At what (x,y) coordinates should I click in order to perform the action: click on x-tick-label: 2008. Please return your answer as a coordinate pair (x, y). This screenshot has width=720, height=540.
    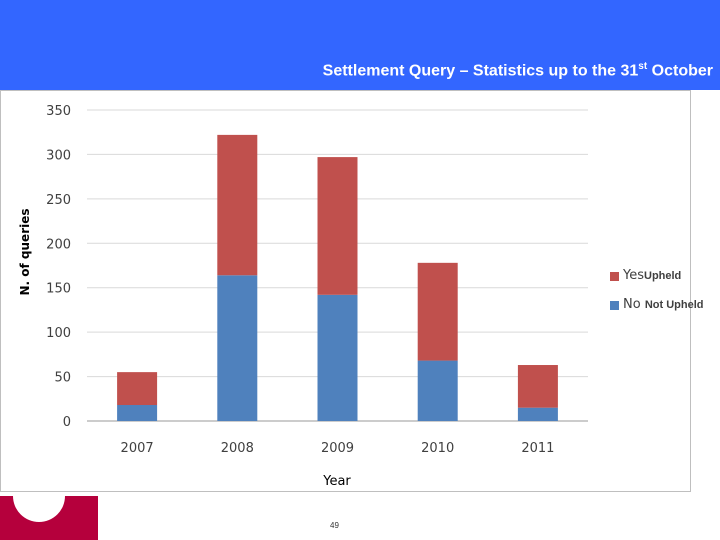
    Looking at the image, I should click on (237, 448).